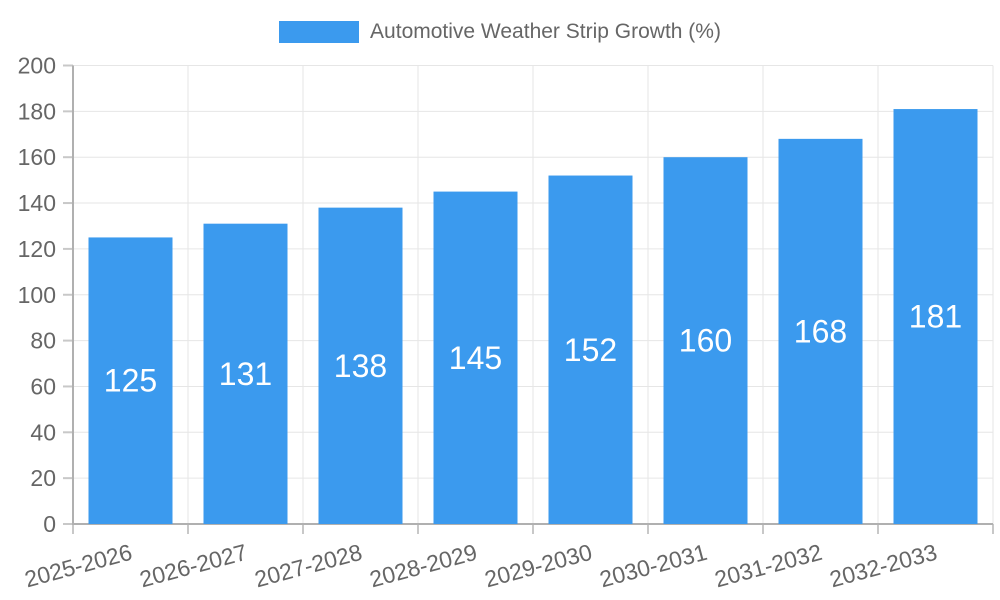 The width and height of the screenshot is (1000, 600). What do you see at coordinates (43, 386) in the screenshot?
I see `y-tick-label: 60` at bounding box center [43, 386].